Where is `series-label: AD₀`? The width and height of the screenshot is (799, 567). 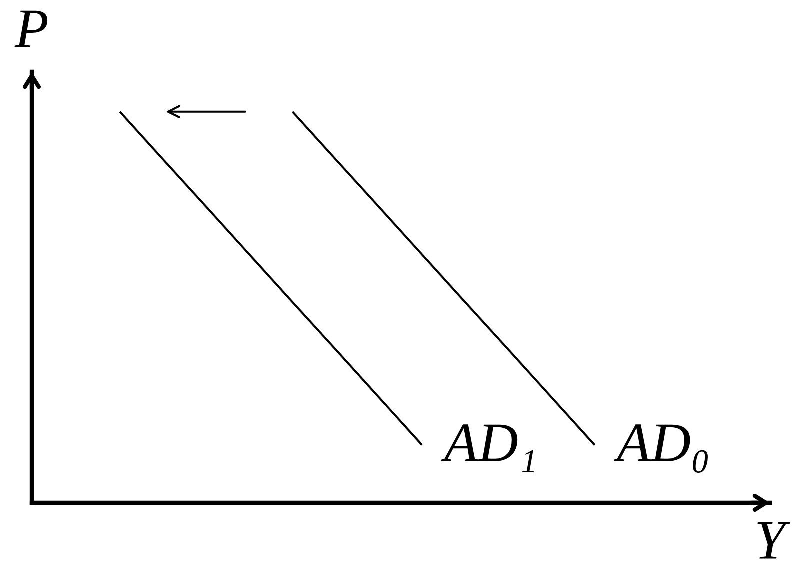
series-label: AD₀ is located at coordinates (661, 448).